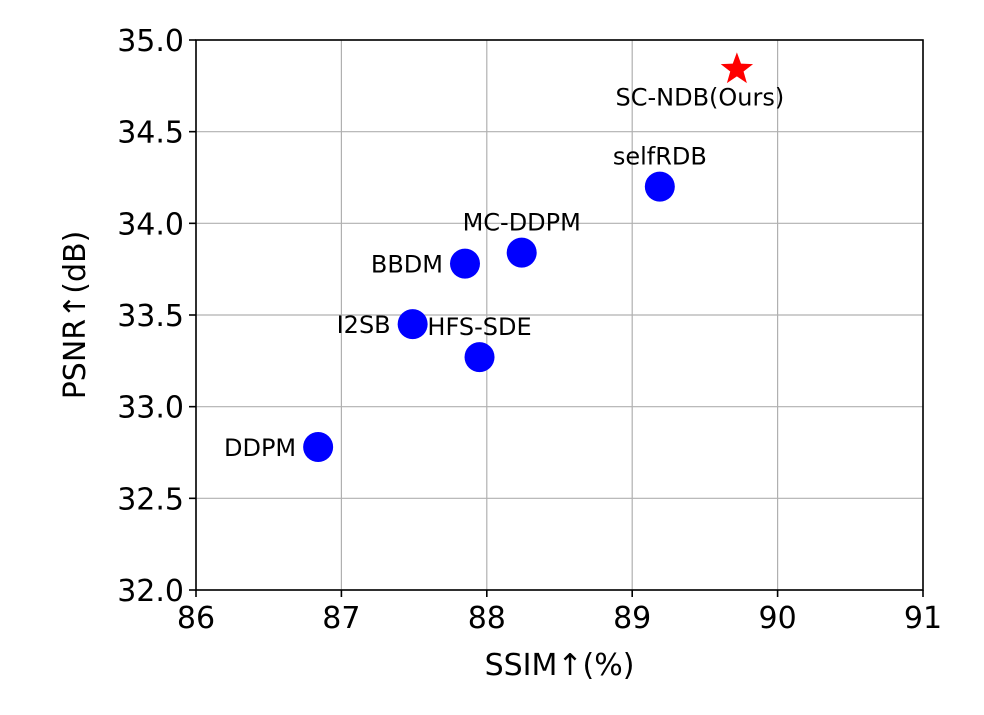  I want to click on x-tick-label: 86, so click(196, 618).